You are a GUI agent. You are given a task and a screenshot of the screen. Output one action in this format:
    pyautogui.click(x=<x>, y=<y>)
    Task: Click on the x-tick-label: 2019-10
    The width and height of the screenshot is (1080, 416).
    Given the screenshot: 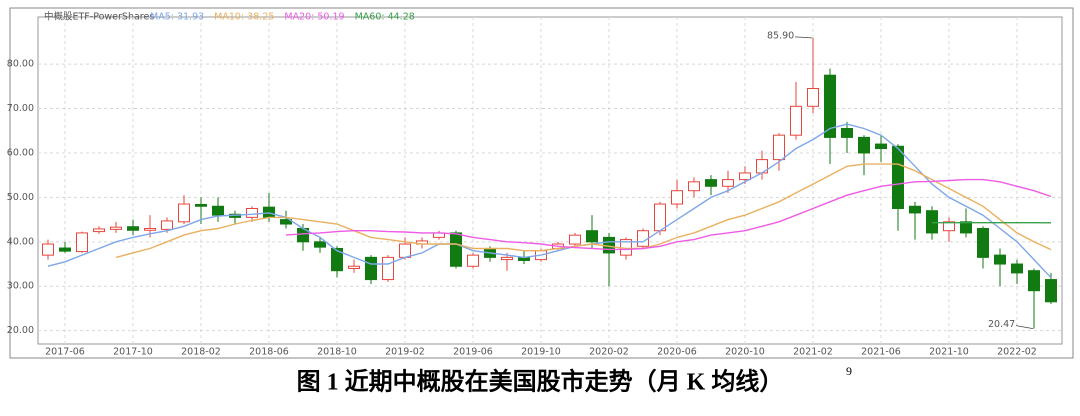 What is the action you would take?
    pyautogui.click(x=541, y=352)
    